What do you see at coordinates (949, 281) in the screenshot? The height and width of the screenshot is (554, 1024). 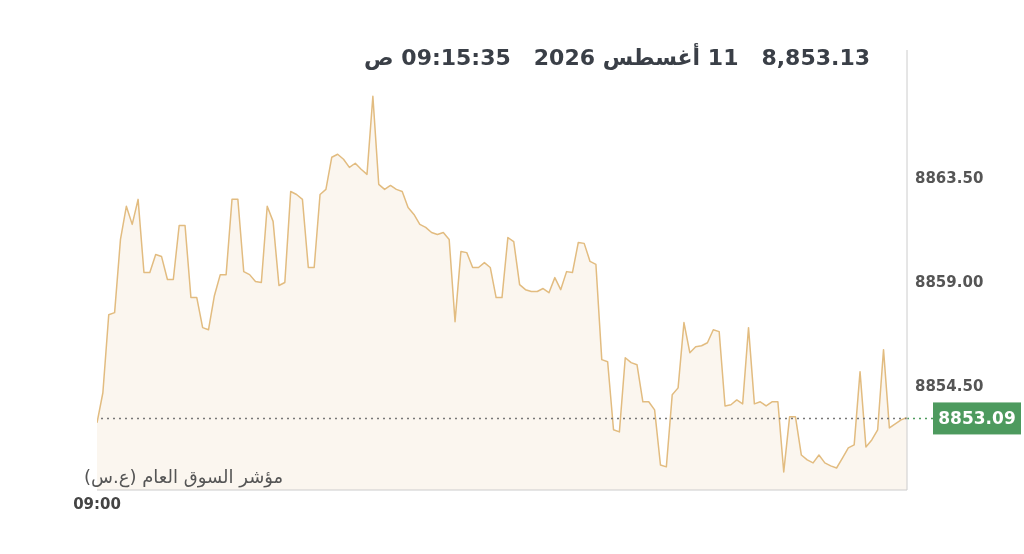 I see `y-tick-label: 8859.00` at bounding box center [949, 281].